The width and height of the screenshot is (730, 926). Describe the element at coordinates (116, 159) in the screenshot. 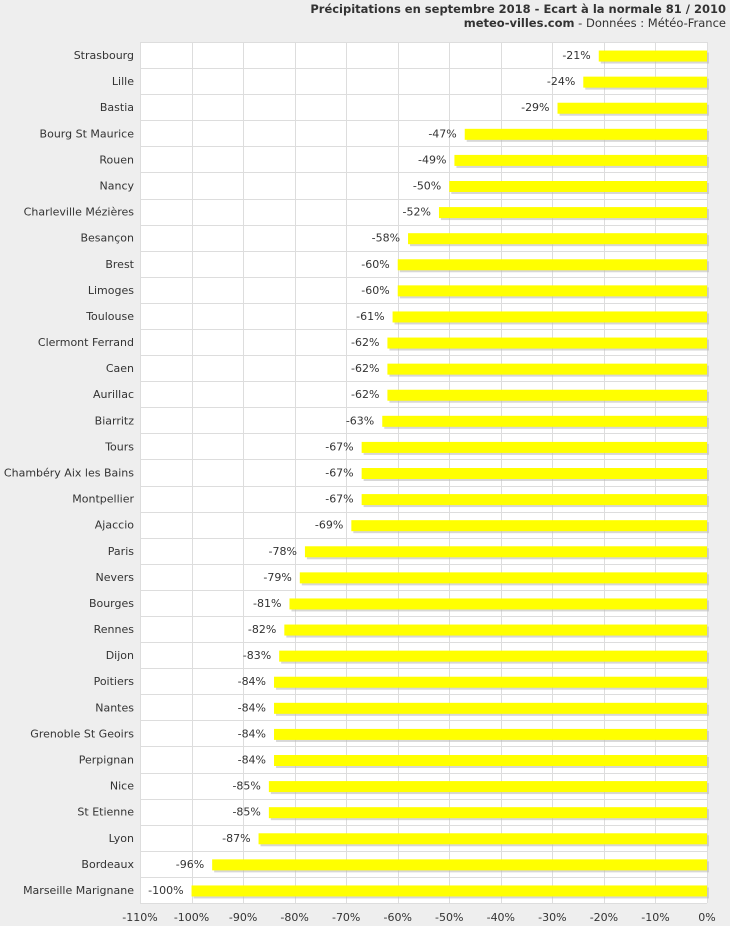

I see `category-label: Rouen` at that location.